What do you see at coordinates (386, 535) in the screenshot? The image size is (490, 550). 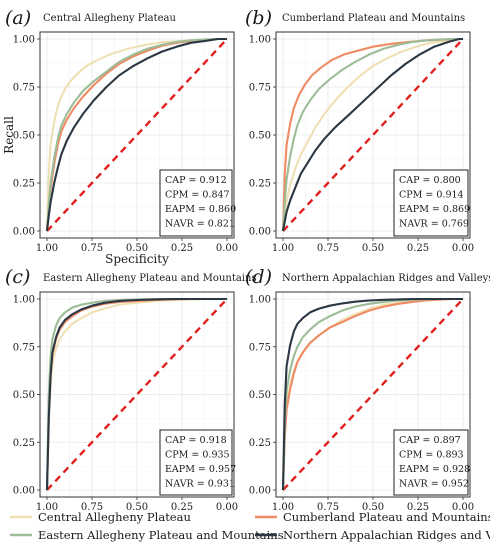 I see `legend-label: Northern Appalachian Ridges and Valleys` at bounding box center [386, 535].